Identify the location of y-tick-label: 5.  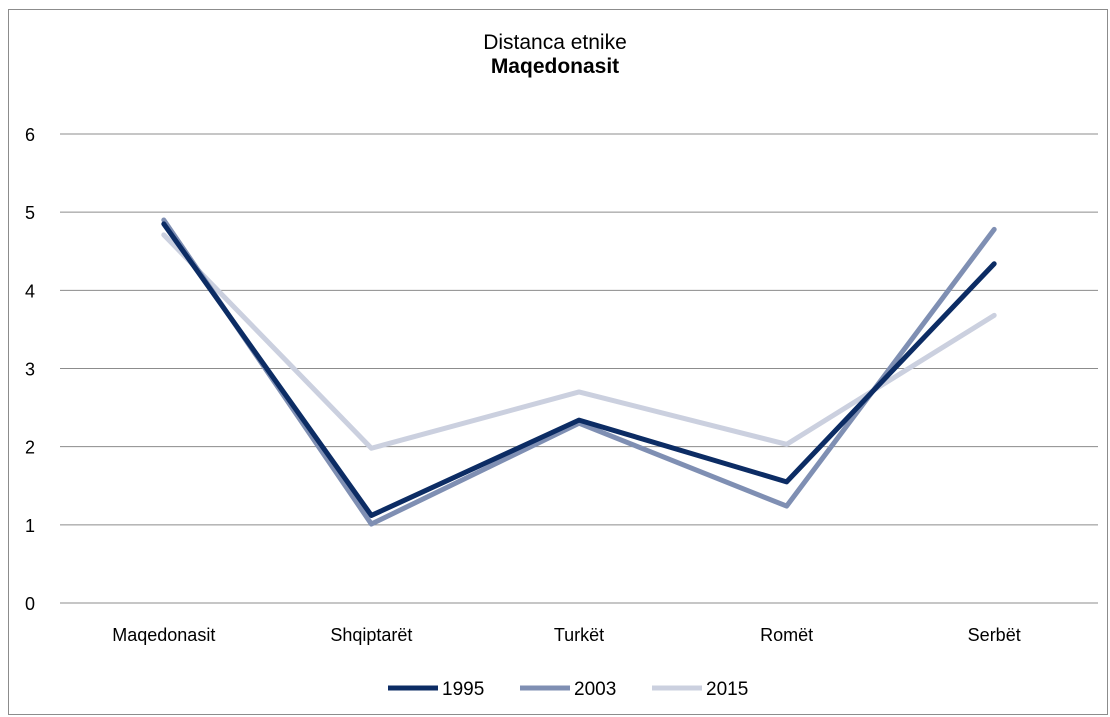
(30, 213).